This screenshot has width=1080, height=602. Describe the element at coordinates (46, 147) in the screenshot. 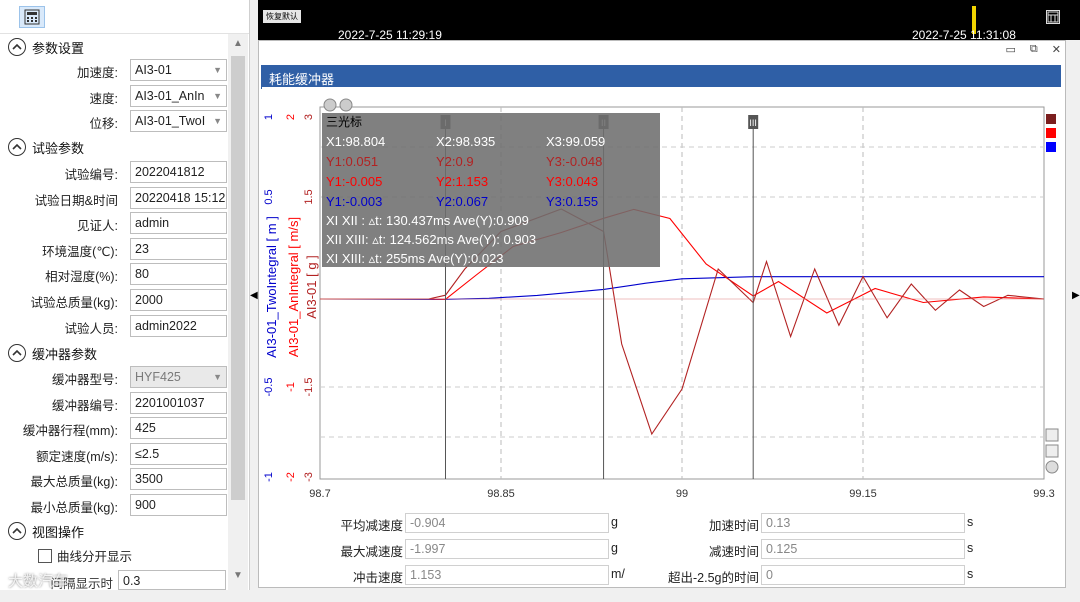

I see `section-test-header: 试验参数` at that location.